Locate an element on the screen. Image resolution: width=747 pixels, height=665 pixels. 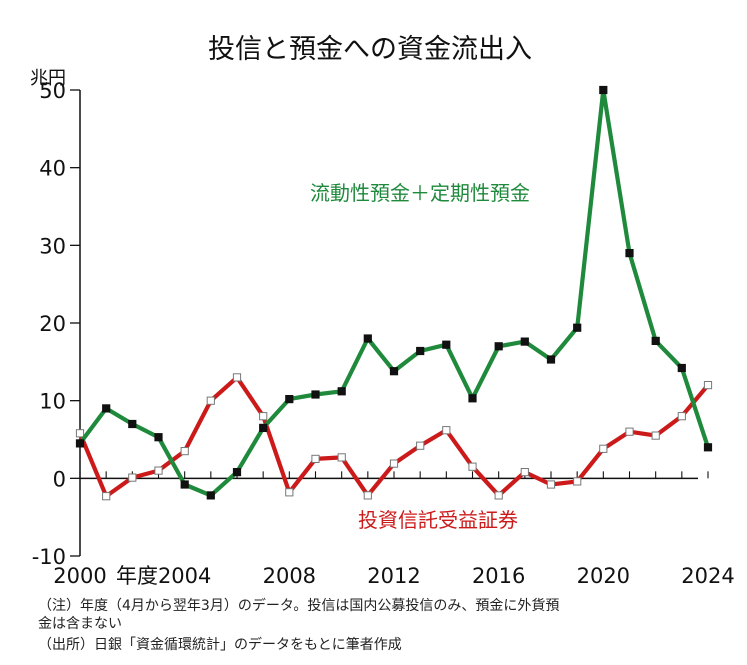
footnote-note-line-2: 金は含まない is located at coordinates (80, 624).